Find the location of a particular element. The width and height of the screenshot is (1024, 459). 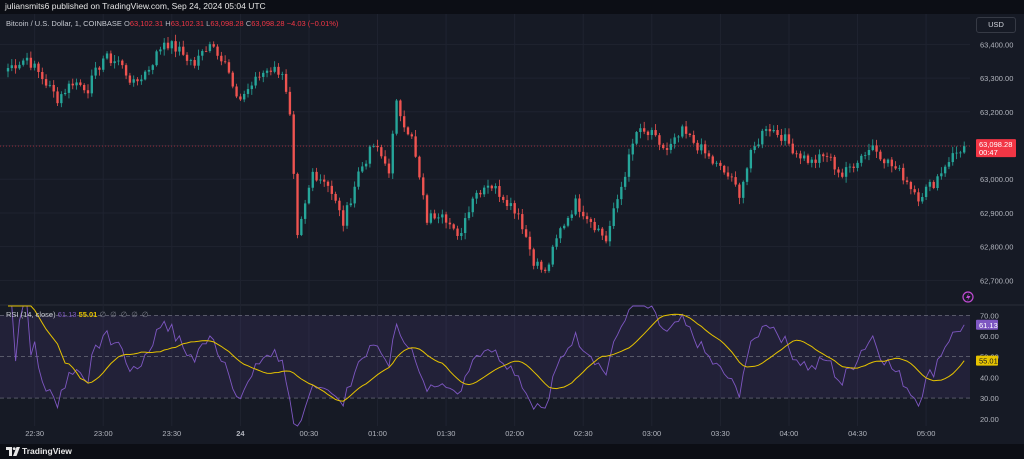

price-tick-label: 63,400.00 is located at coordinates (996, 44).